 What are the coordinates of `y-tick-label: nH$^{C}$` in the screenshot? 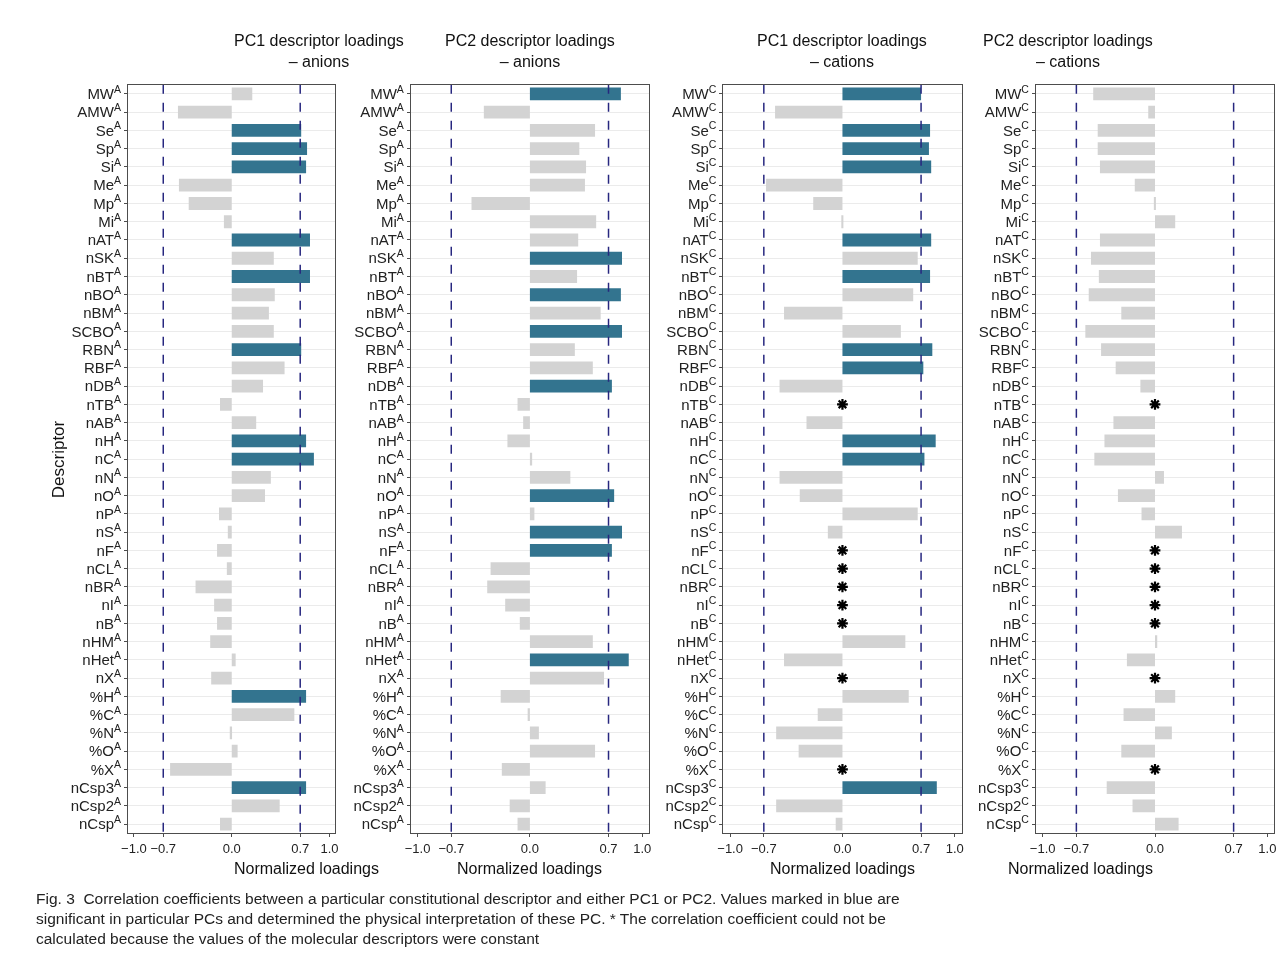 It's located at (1016, 439).